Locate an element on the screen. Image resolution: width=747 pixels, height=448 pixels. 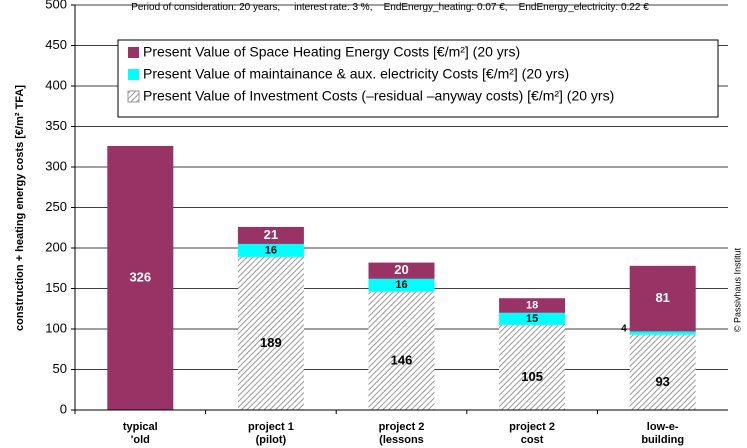
x-tick-label: typical is located at coordinates (140, 427).